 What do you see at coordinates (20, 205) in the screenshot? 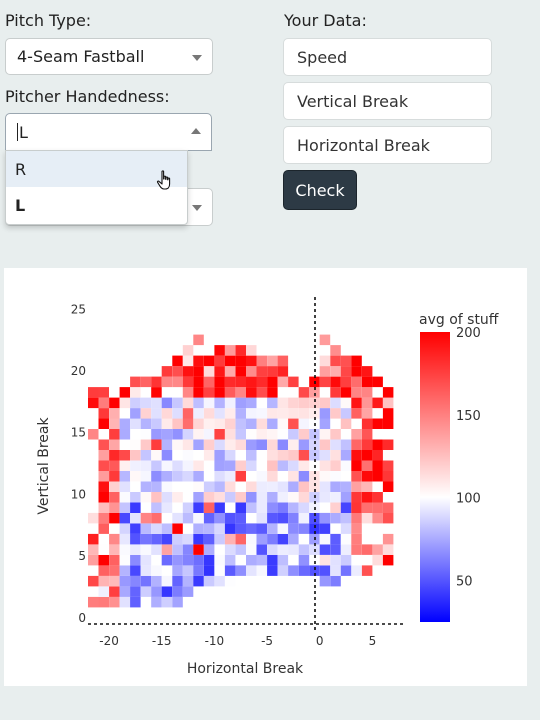
I see `option-l: L` at bounding box center [20, 205].